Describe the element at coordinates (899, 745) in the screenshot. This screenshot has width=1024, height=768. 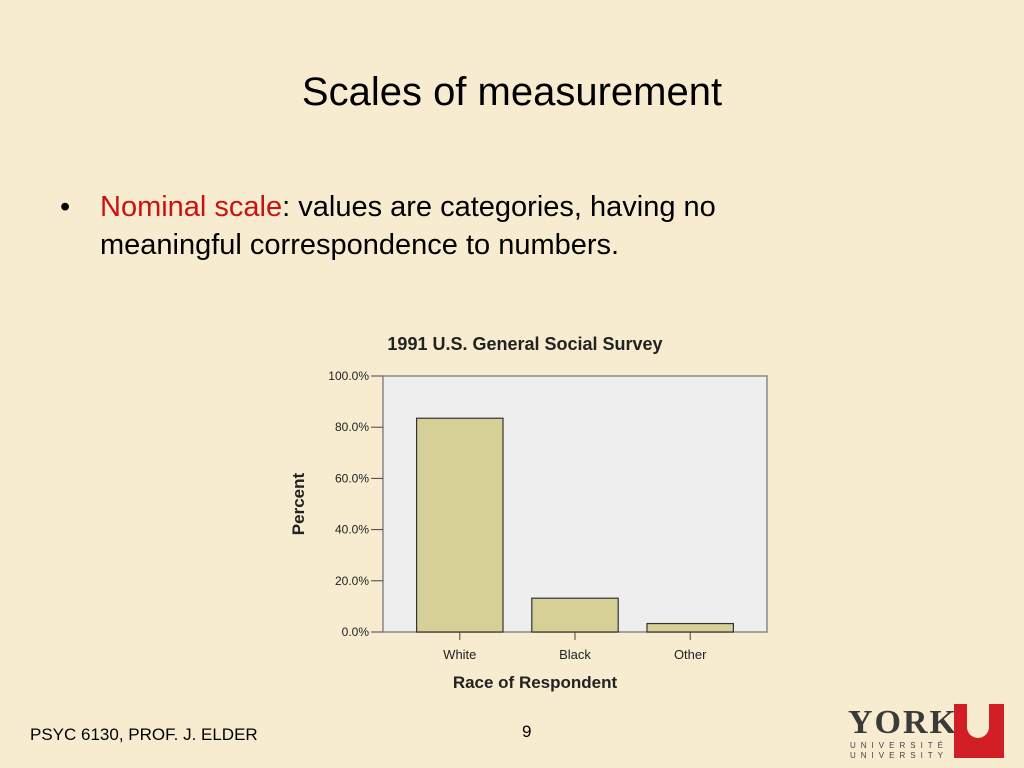
I see `logo-subtitle-fr: UNIVERSITÉ` at that location.